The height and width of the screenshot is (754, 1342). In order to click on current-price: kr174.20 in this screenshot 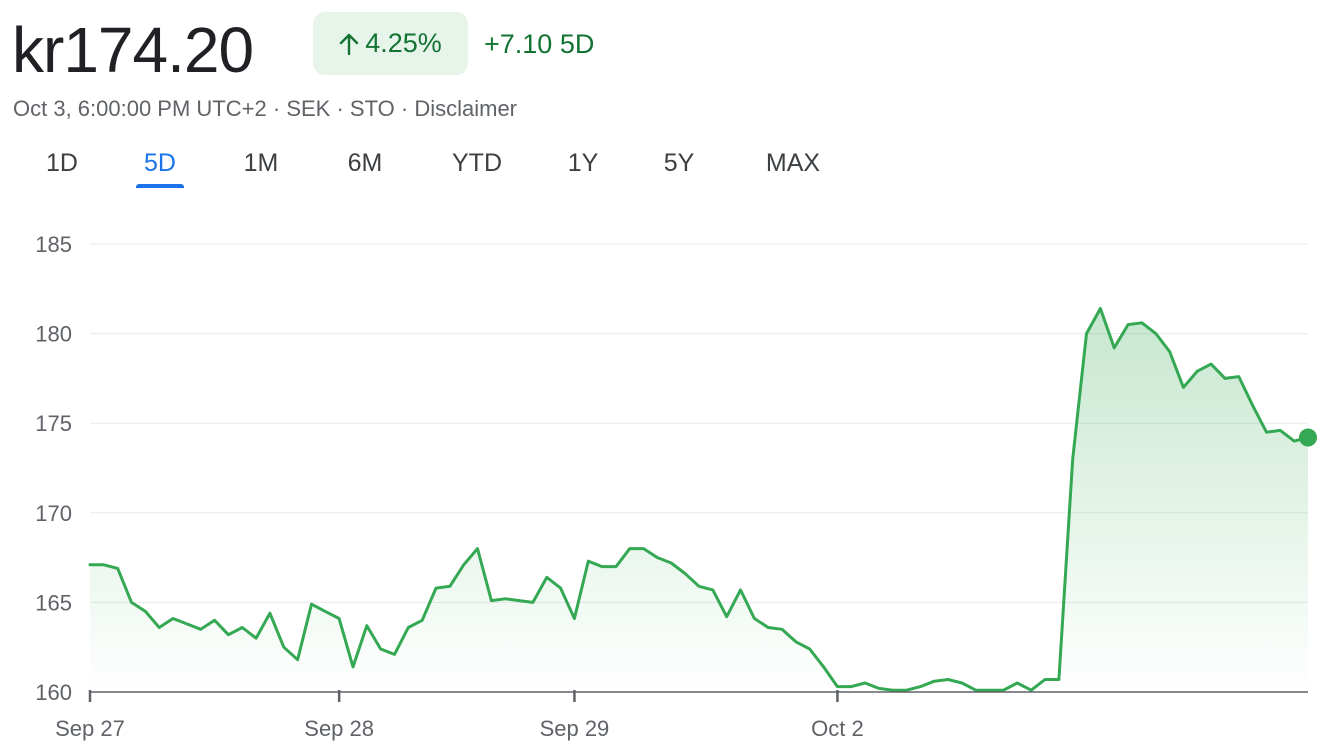, I will do `click(133, 50)`.